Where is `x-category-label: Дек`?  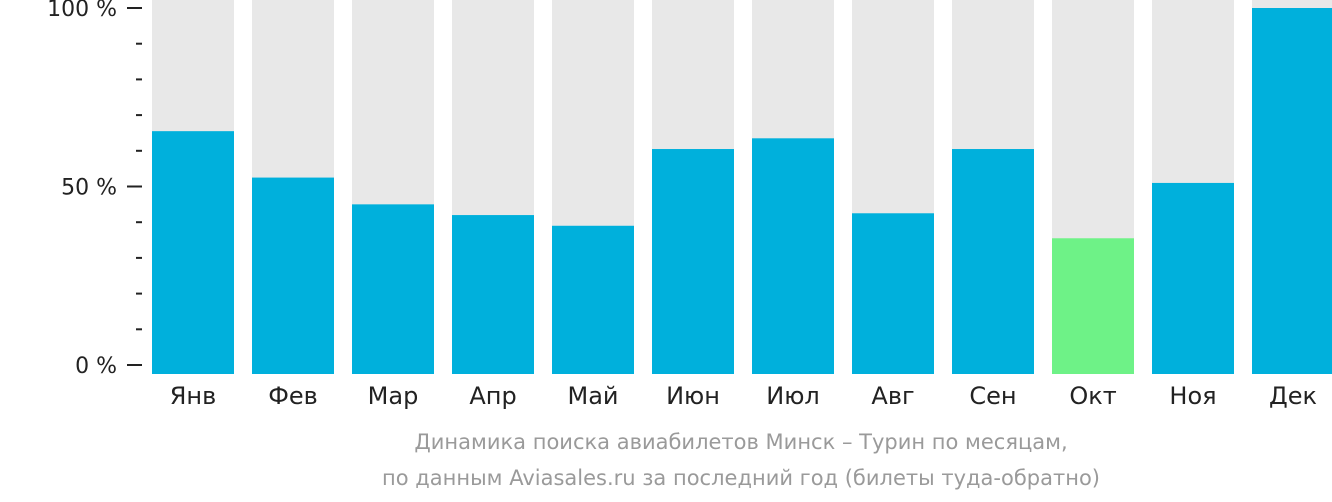 x-category-label: Дек is located at coordinates (1293, 396).